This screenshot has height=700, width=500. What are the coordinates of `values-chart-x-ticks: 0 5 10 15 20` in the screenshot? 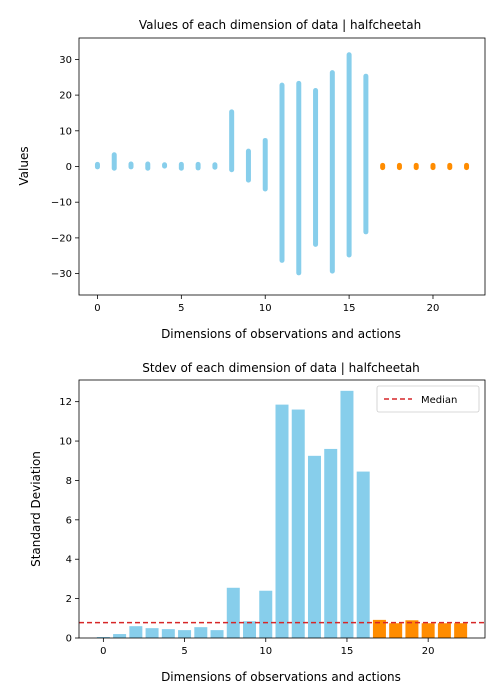 It's located at (266, 304).